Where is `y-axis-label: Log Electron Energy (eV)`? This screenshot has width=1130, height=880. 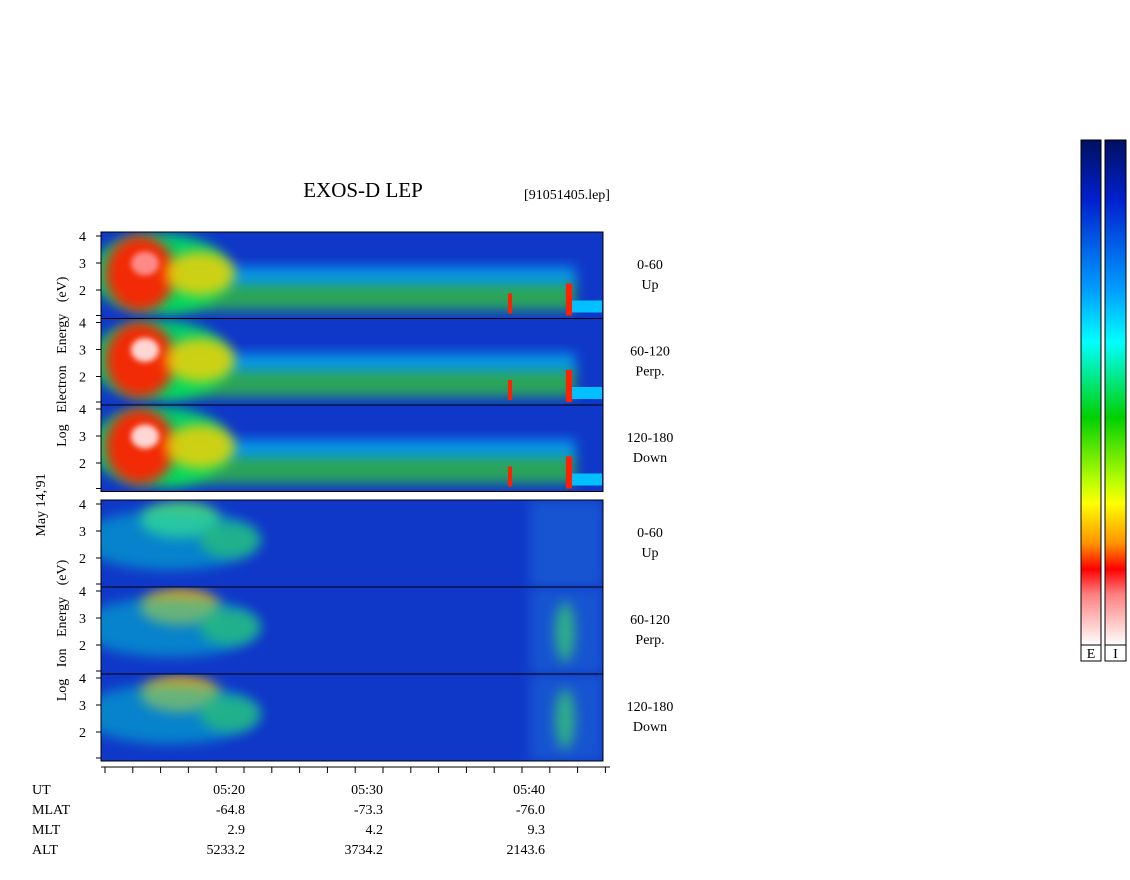
y-axis-label: Log Electron Energy (eV) is located at coordinates (62, 361).